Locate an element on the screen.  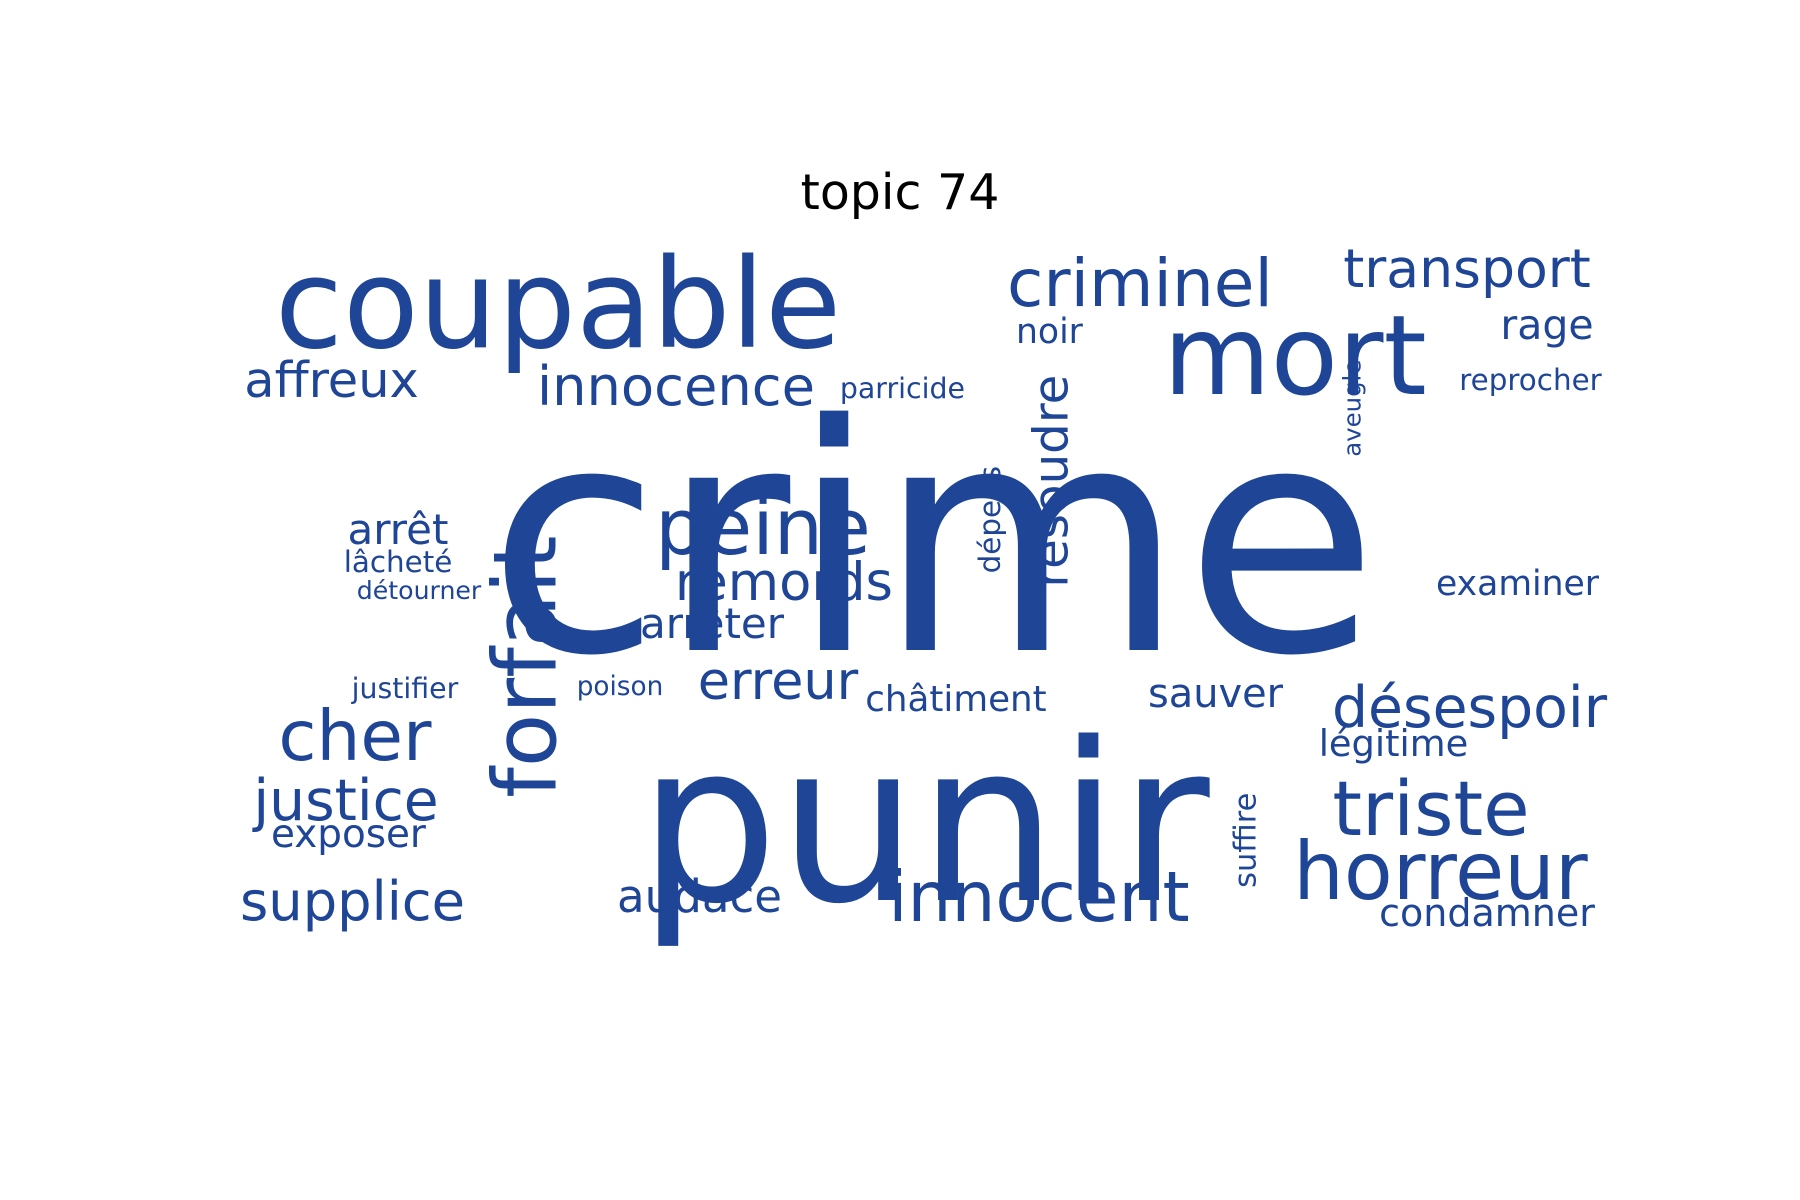
word-resoudre: résoudre is located at coordinates (1050, 481).